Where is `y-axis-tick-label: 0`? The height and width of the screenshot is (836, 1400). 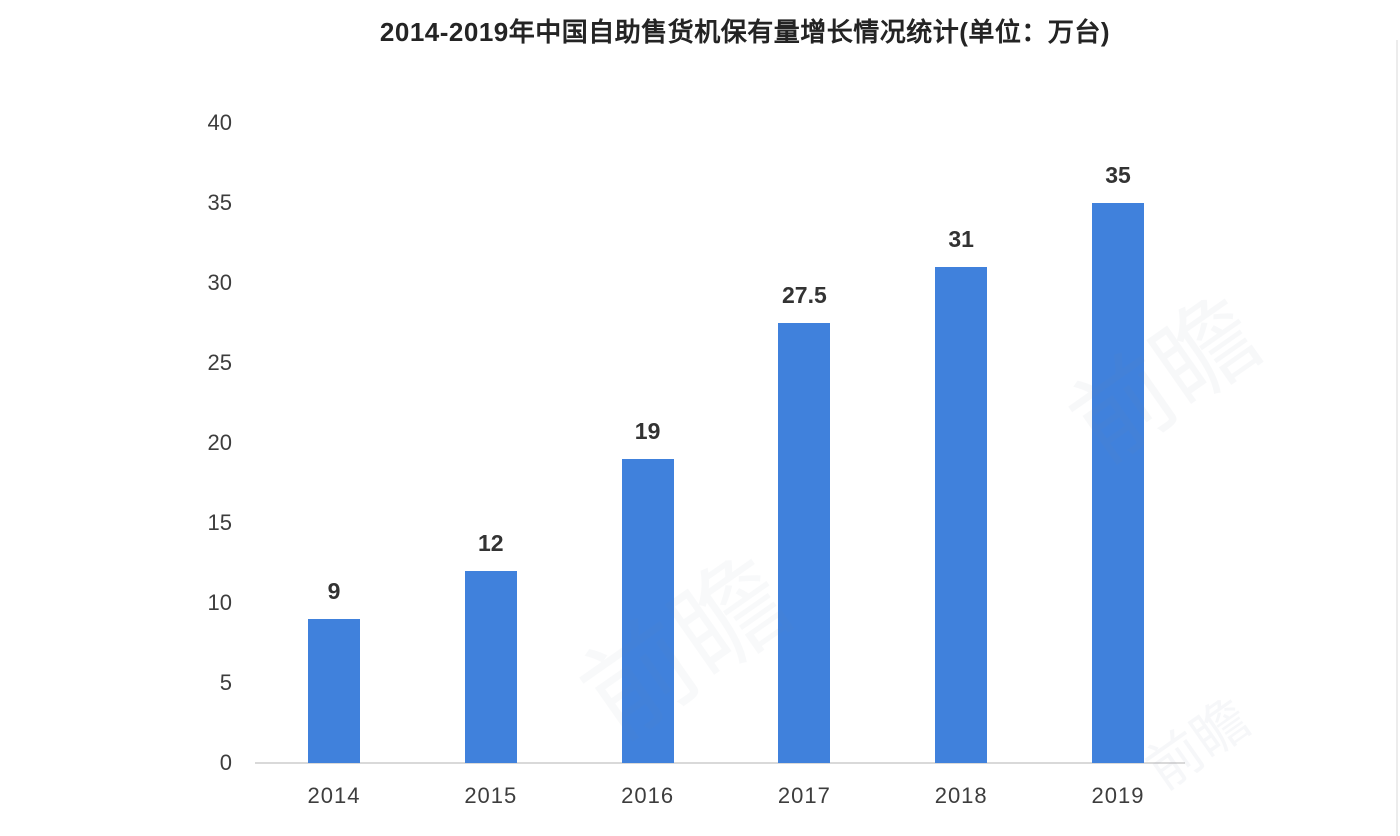
y-axis-tick-label: 0 is located at coordinates (225, 762).